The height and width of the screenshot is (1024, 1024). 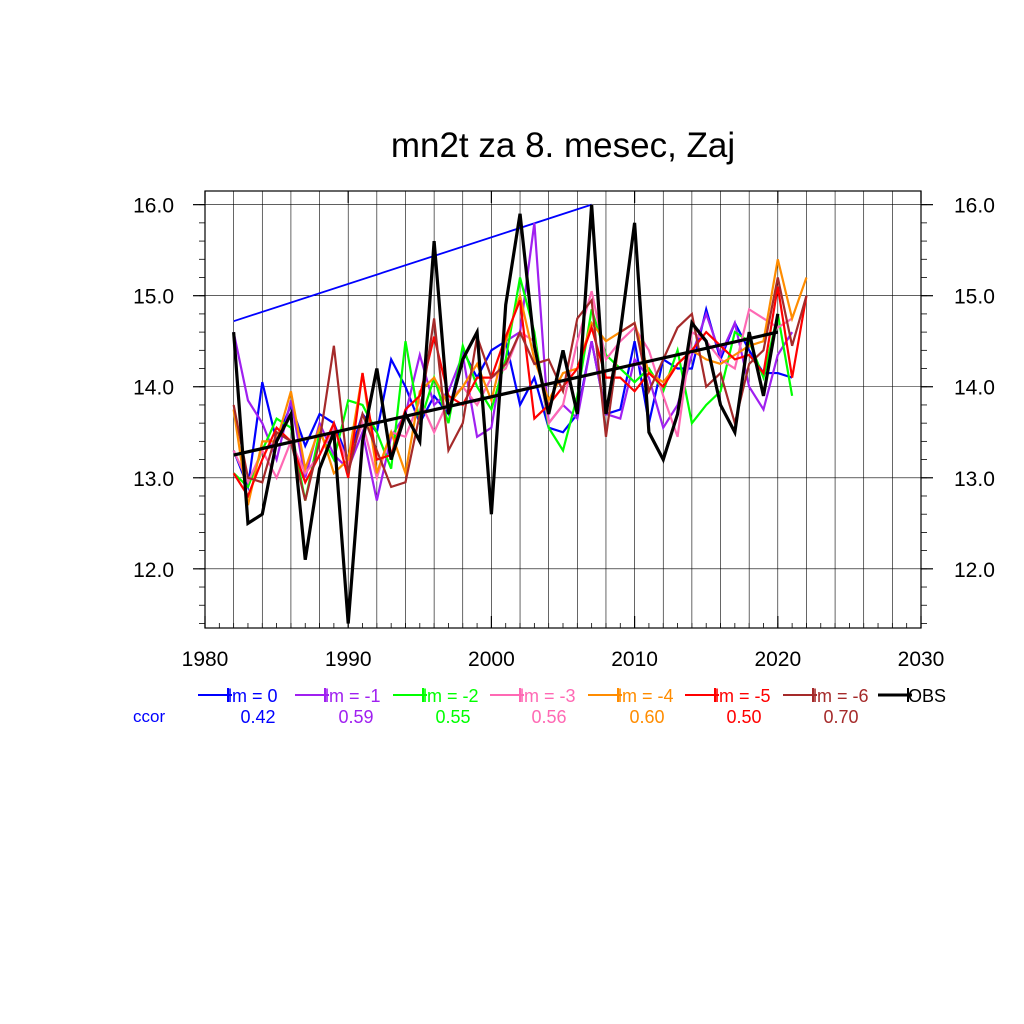 What do you see at coordinates (348, 659) in the screenshot?
I see `x-tick-label: 1990` at bounding box center [348, 659].